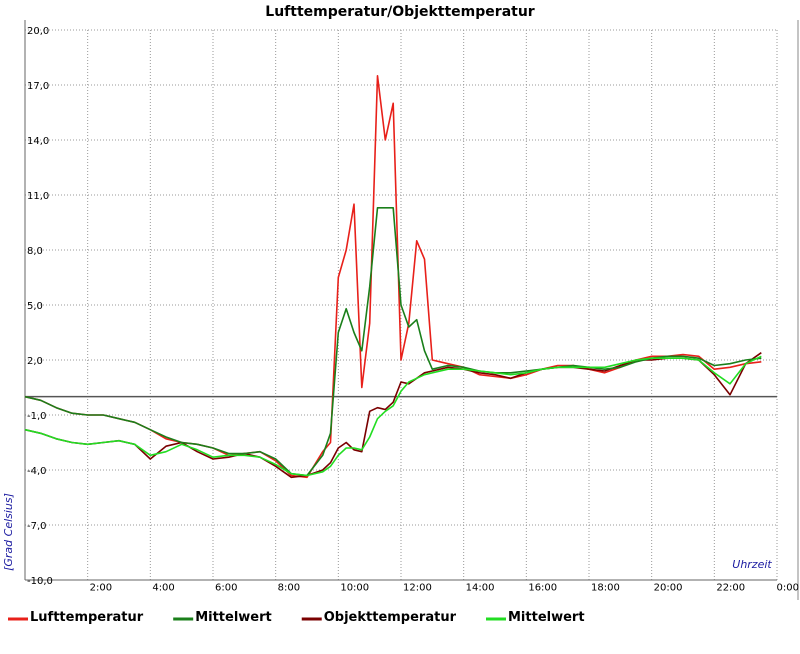 The image size is (800, 654). What do you see at coordinates (8, 532) in the screenshot?
I see `y-axis-label: [Grad Celsius]` at bounding box center [8, 532].